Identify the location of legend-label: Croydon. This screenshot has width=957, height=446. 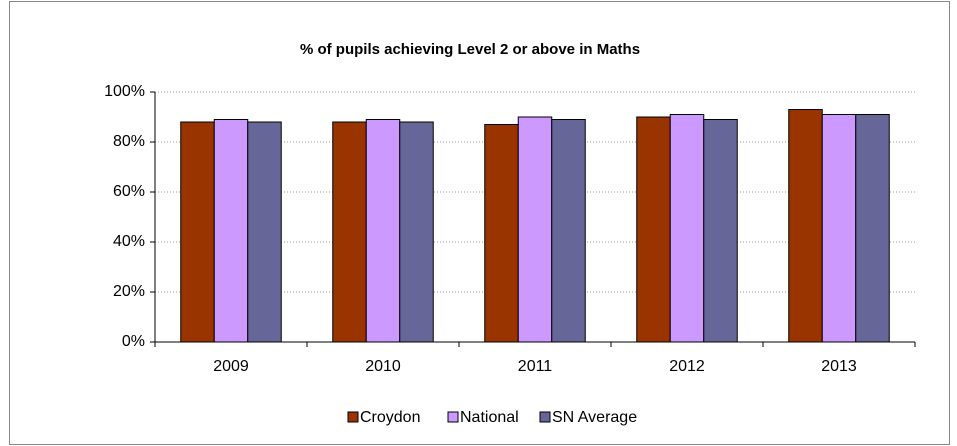
(390, 417).